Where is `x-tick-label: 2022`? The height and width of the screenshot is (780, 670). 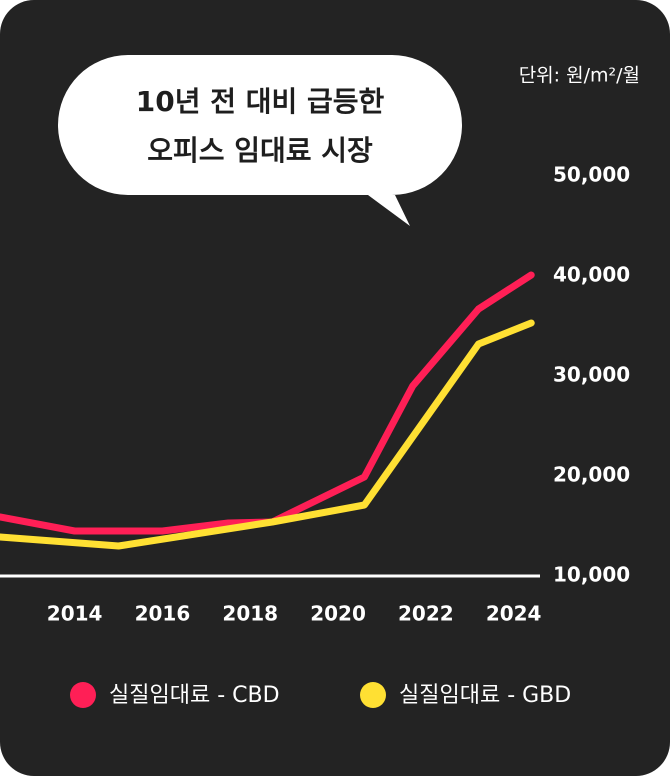
x-tick-label: 2022 is located at coordinates (426, 614).